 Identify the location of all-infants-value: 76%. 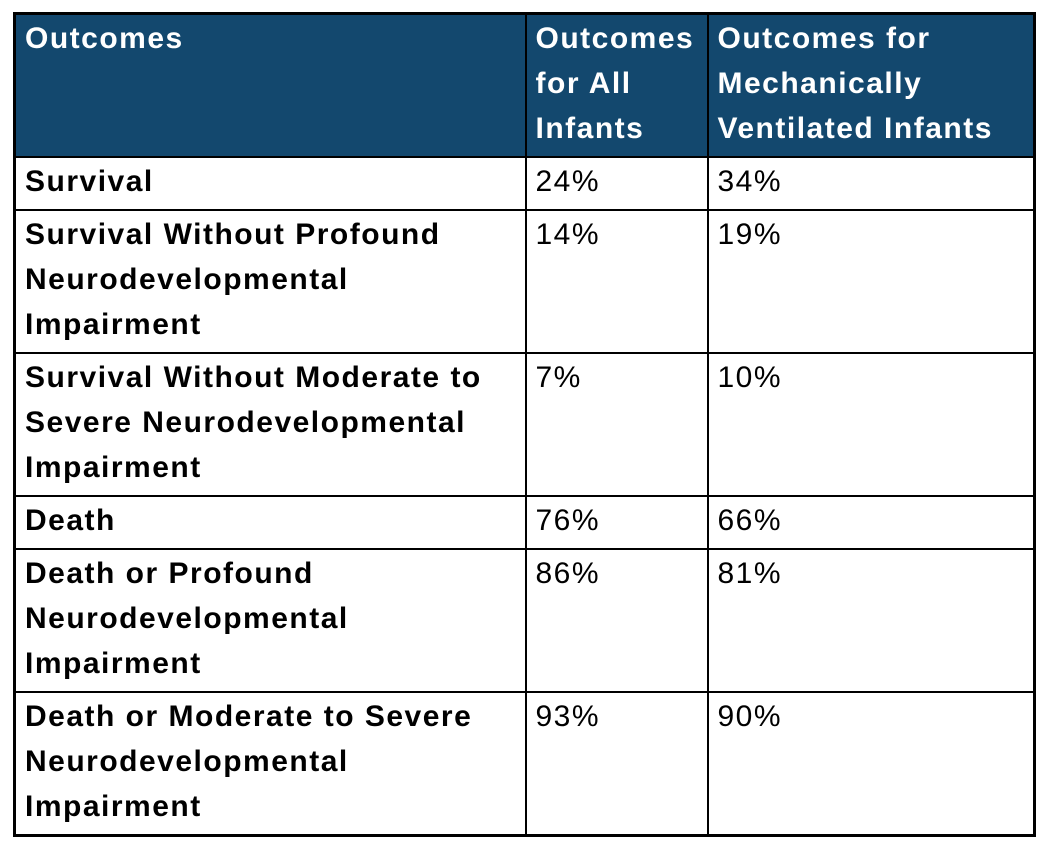
(616, 522).